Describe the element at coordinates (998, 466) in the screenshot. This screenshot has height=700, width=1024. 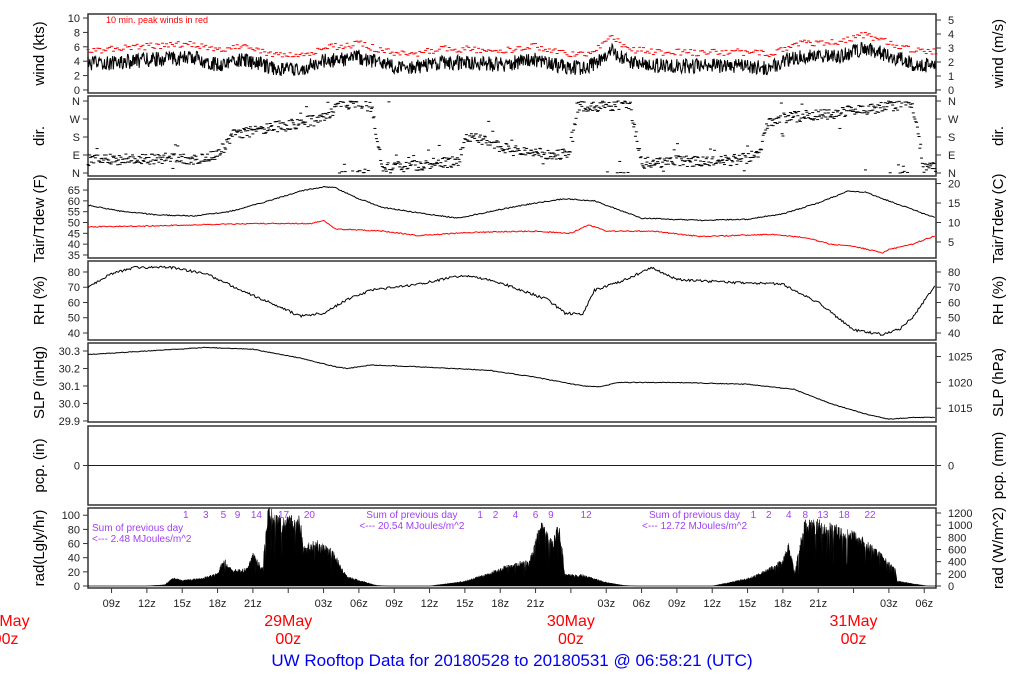
I see `y-axis-label-right: pcp. (mm)` at that location.